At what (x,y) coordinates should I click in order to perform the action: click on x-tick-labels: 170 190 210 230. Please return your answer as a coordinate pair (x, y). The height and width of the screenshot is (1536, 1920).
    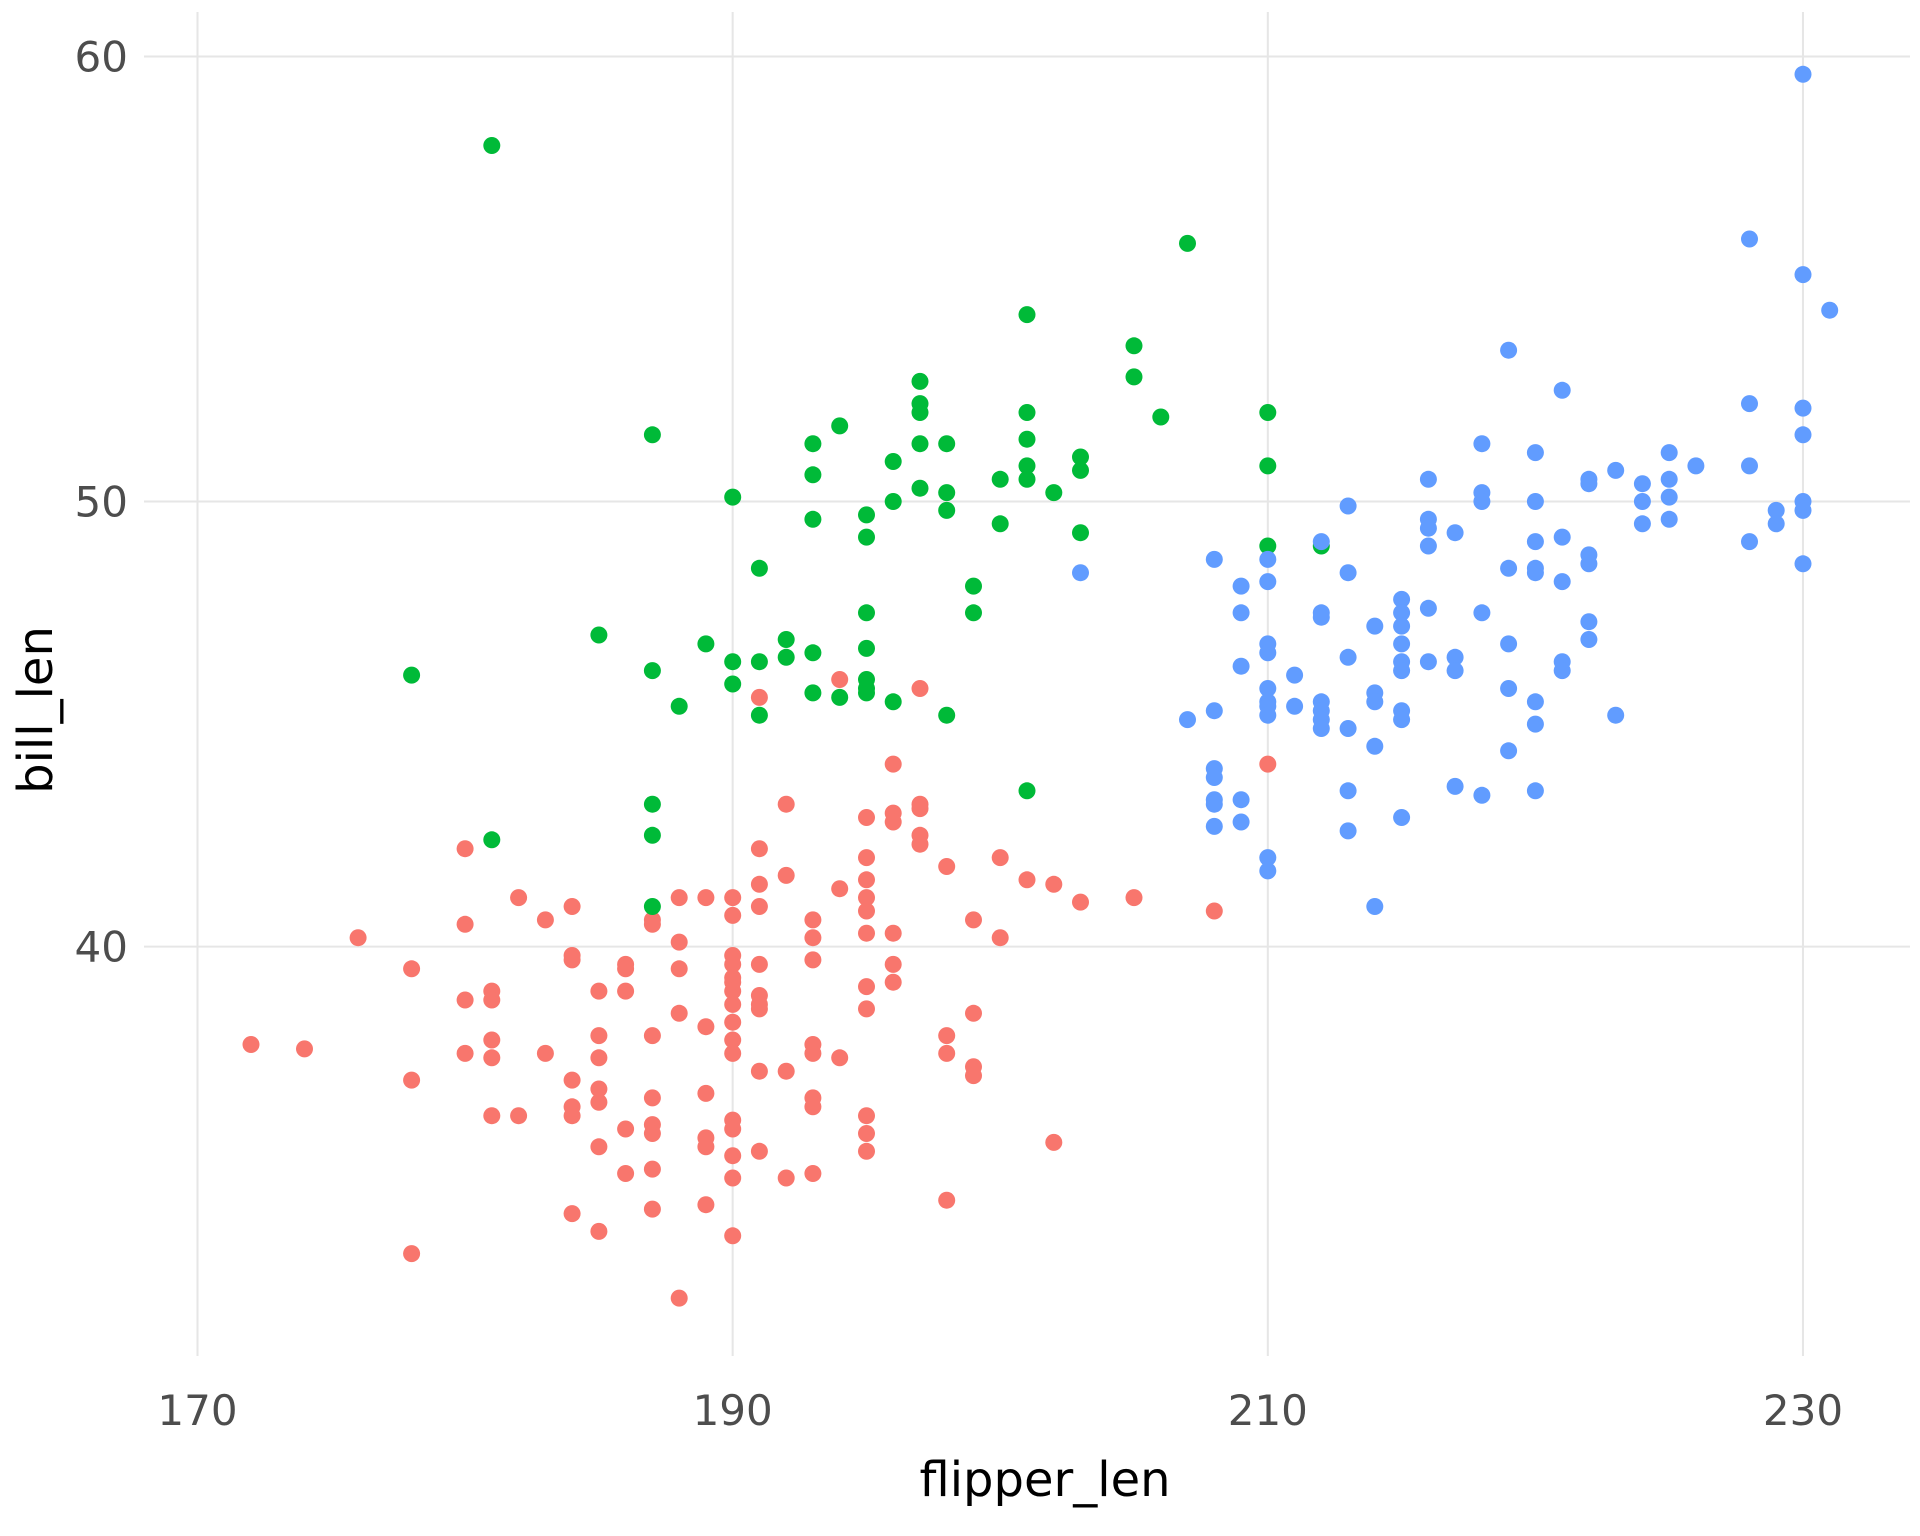
    Looking at the image, I should click on (1000, 1410).